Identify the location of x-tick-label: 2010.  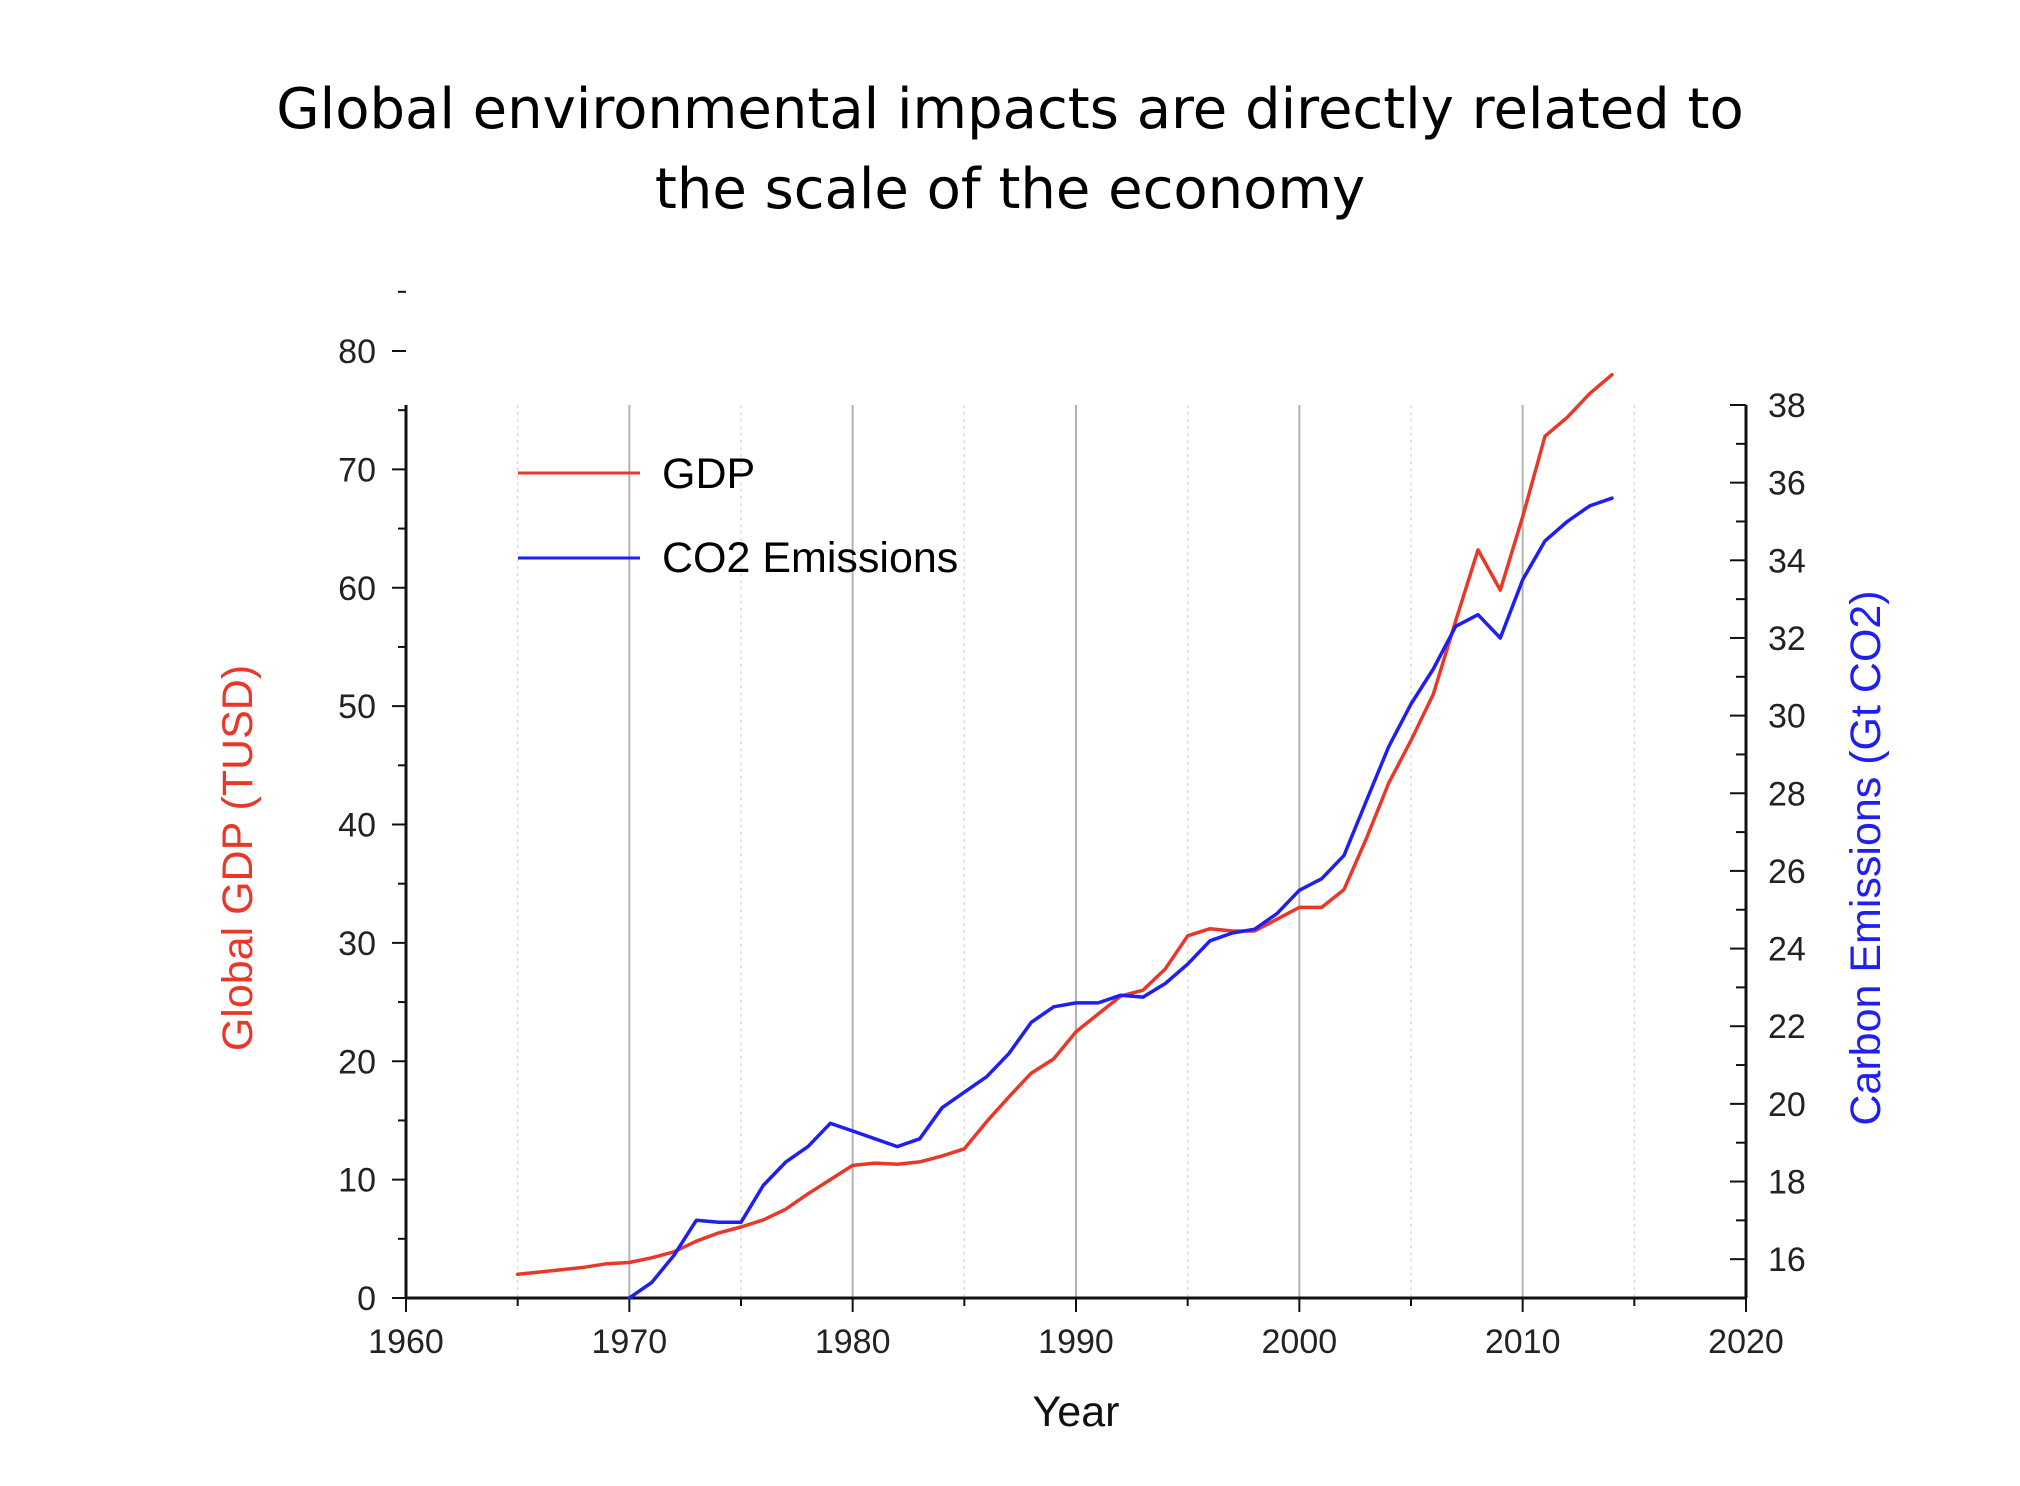
(1523, 1342).